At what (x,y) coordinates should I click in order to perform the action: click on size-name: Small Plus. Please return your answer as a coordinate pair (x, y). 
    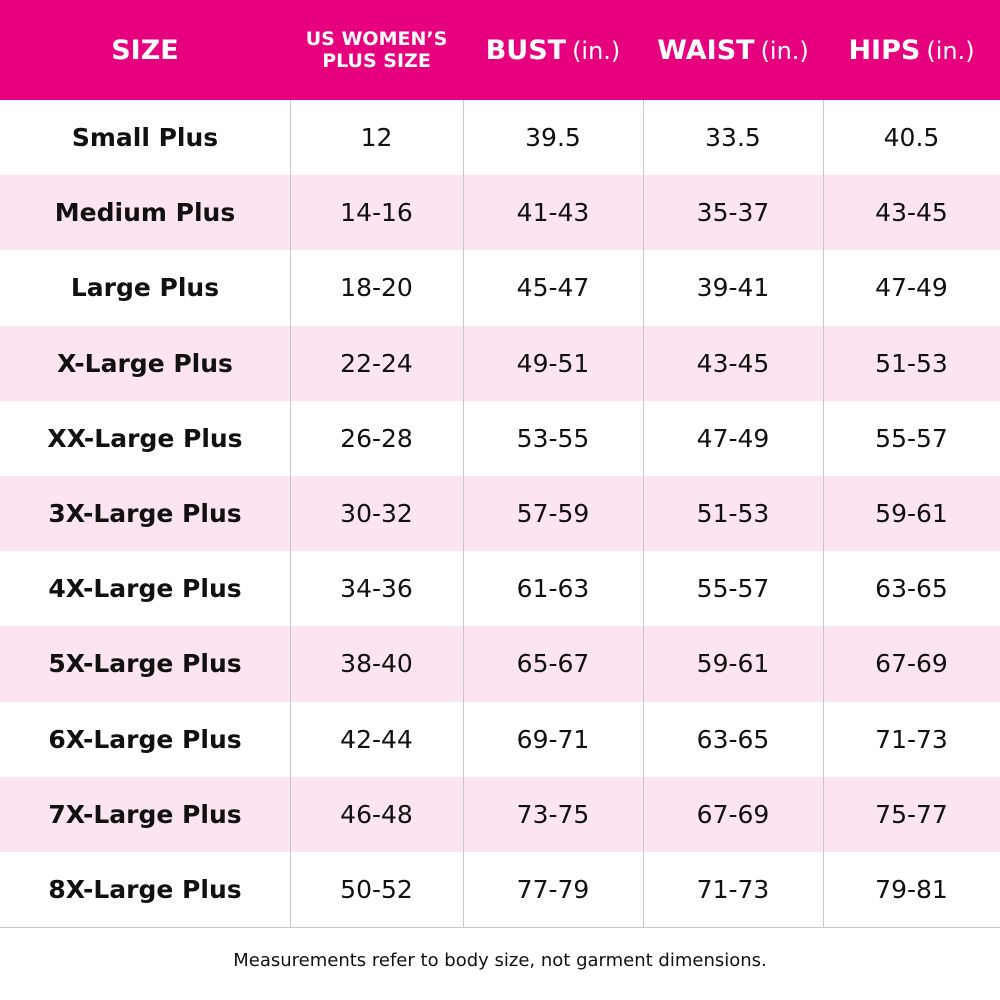
    Looking at the image, I should click on (145, 138).